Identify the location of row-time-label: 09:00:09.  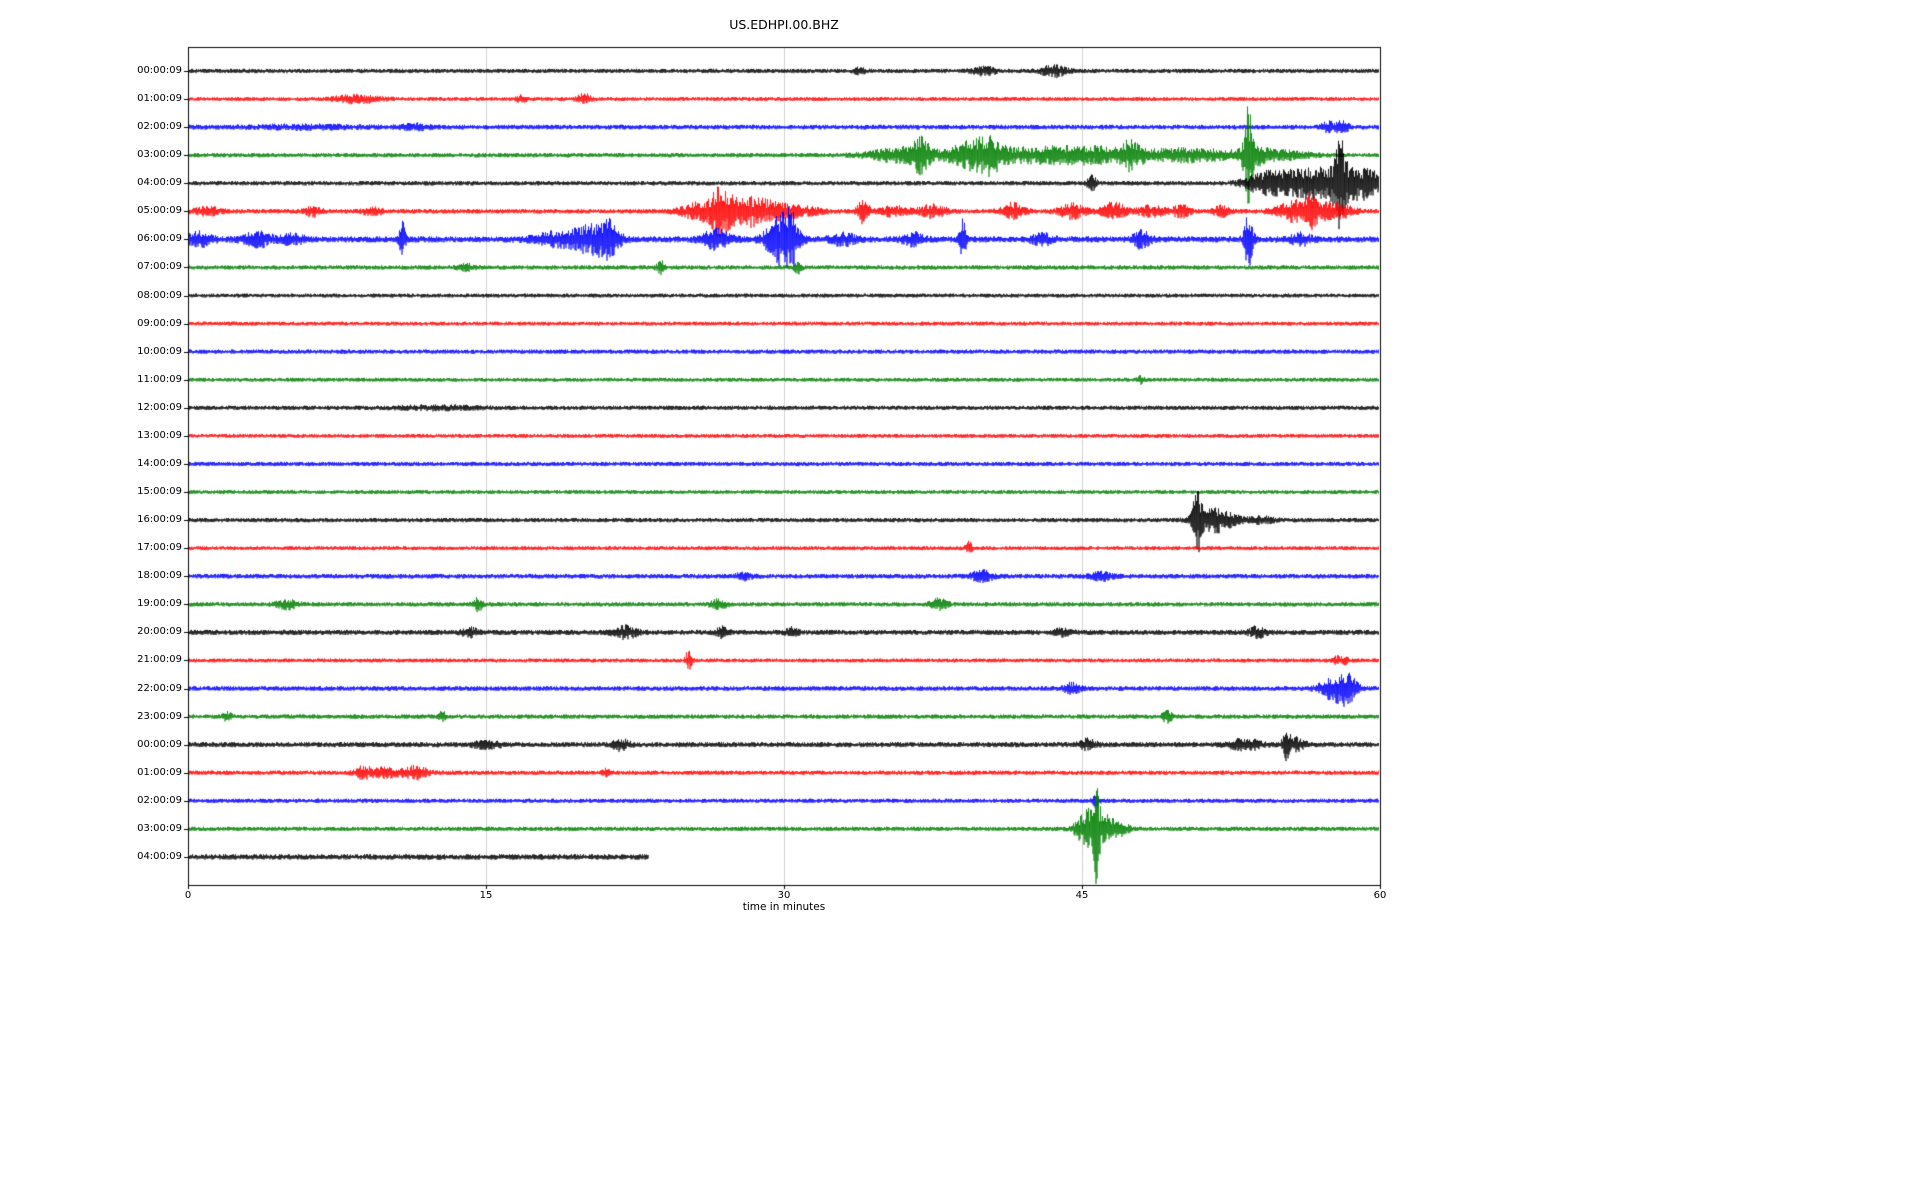
(159, 323).